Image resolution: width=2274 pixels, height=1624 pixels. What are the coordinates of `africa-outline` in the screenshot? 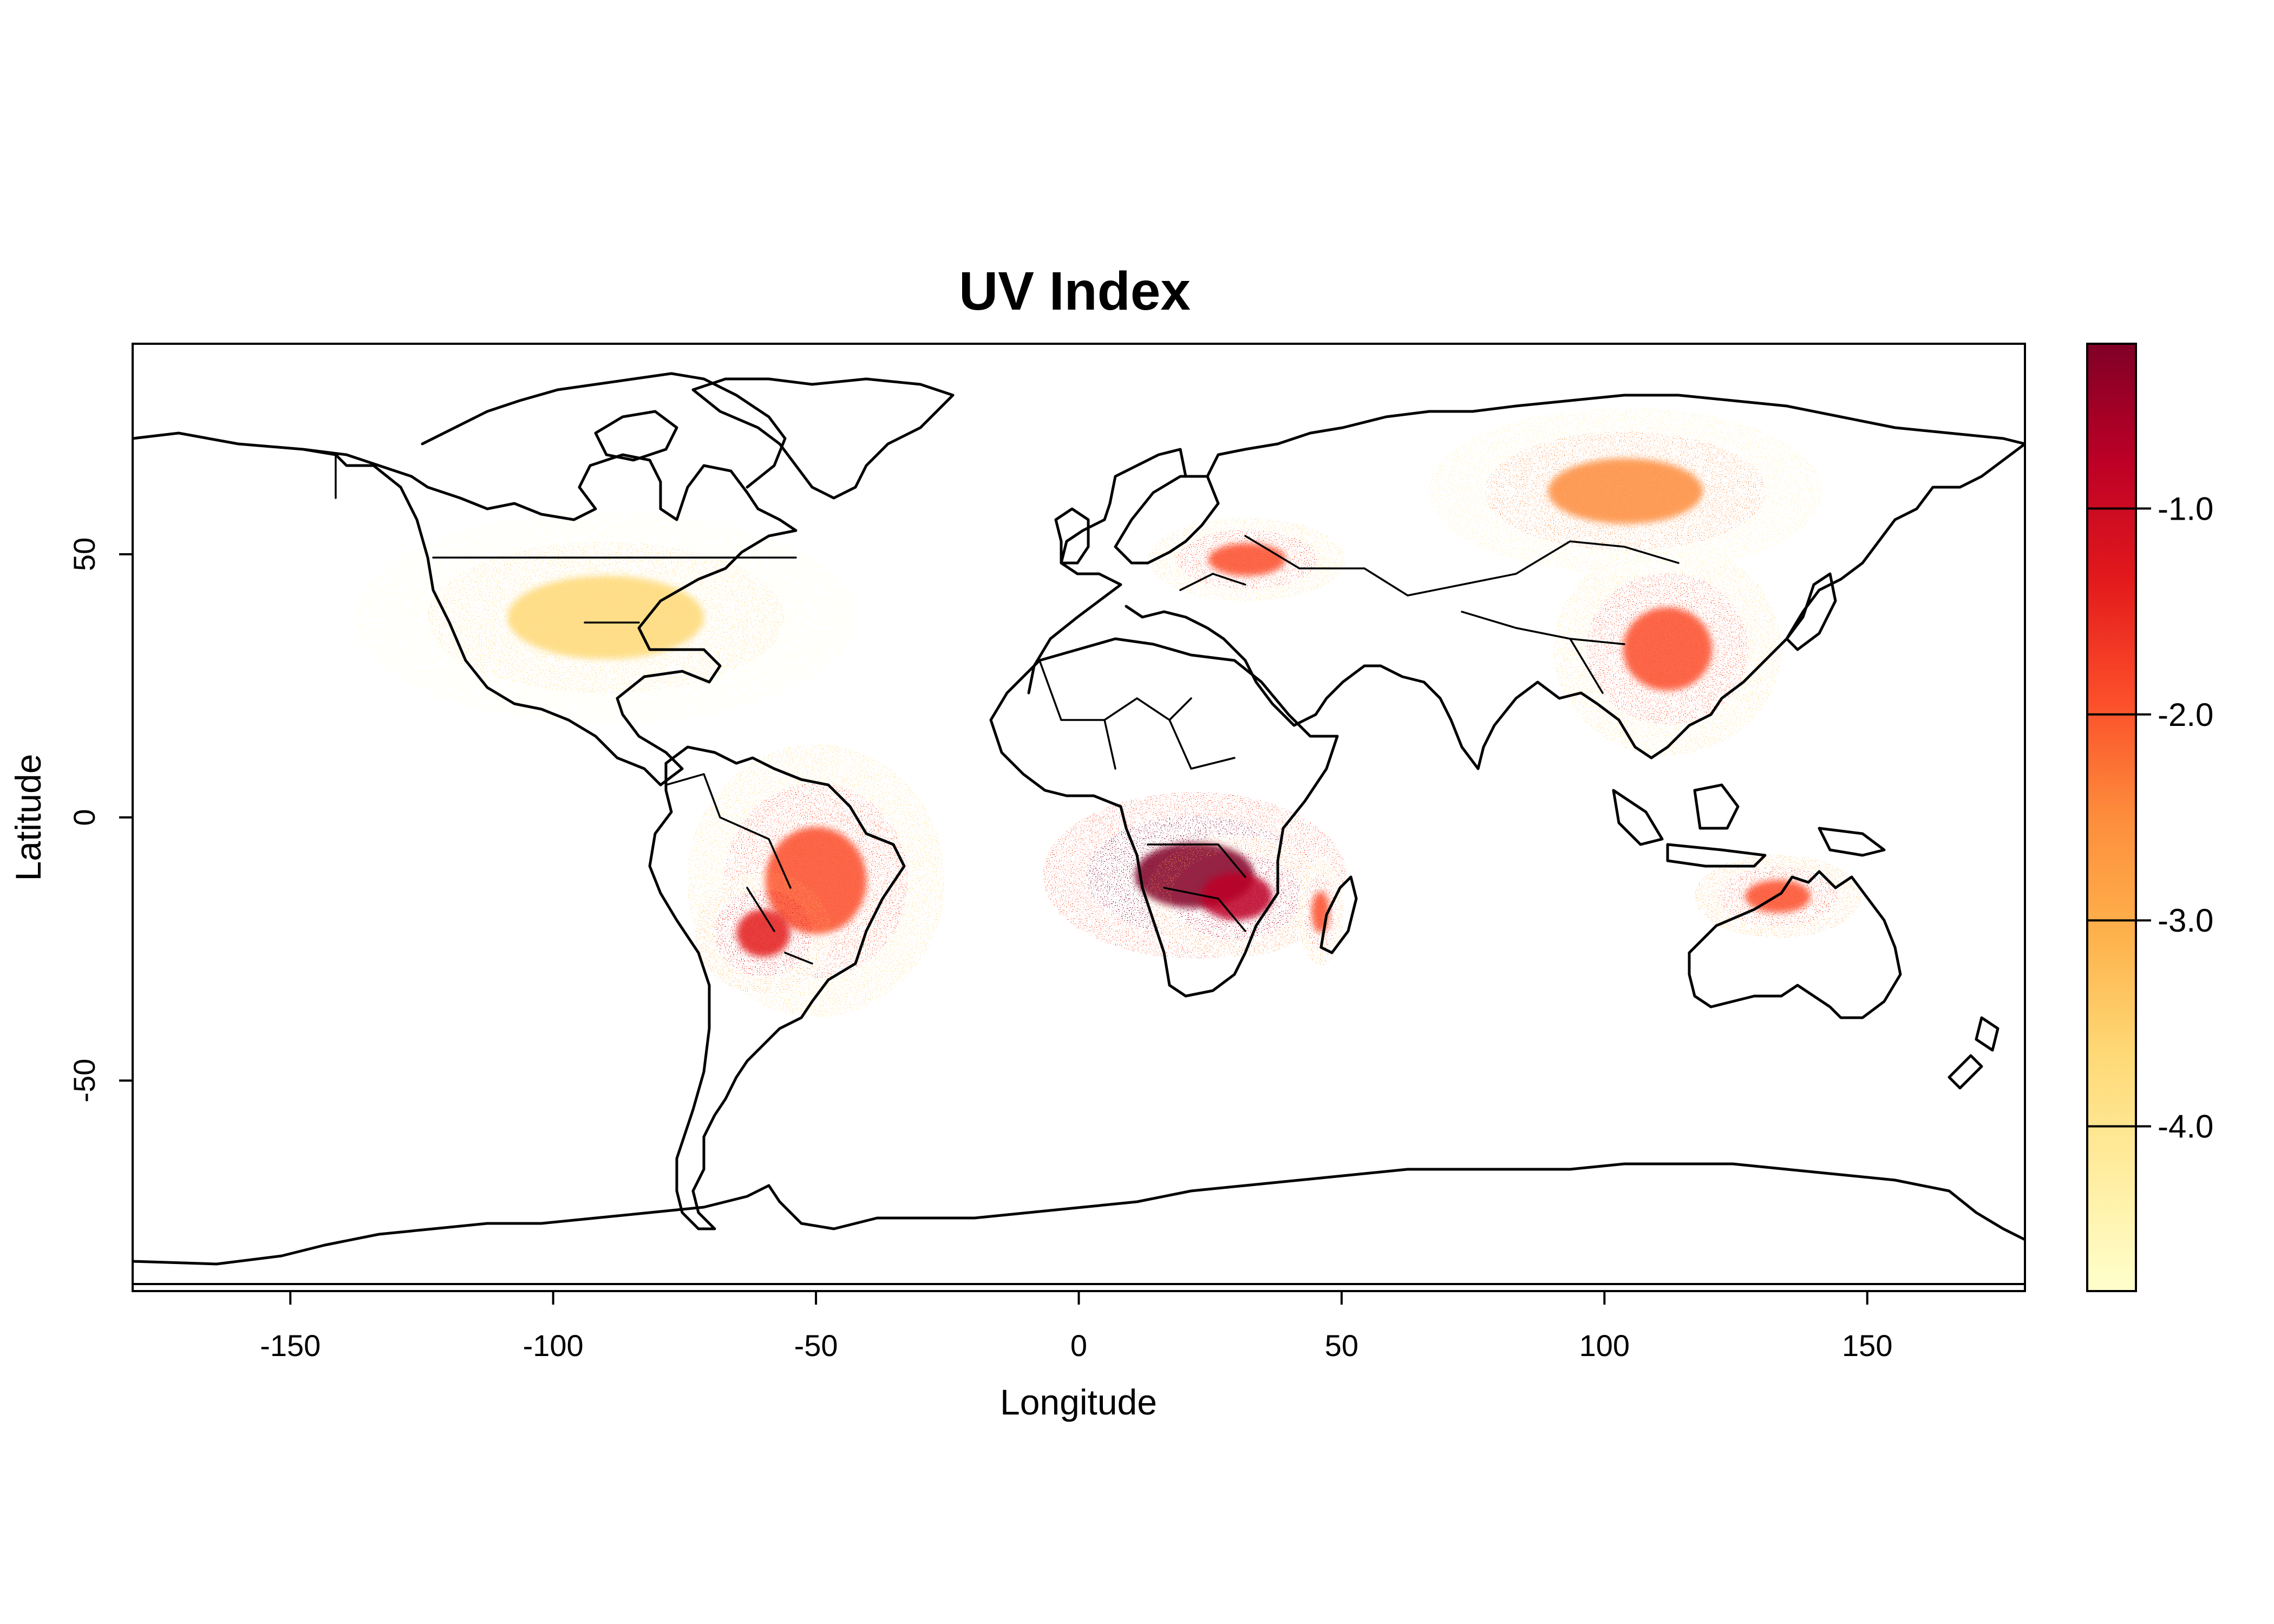 It's located at (1164, 817).